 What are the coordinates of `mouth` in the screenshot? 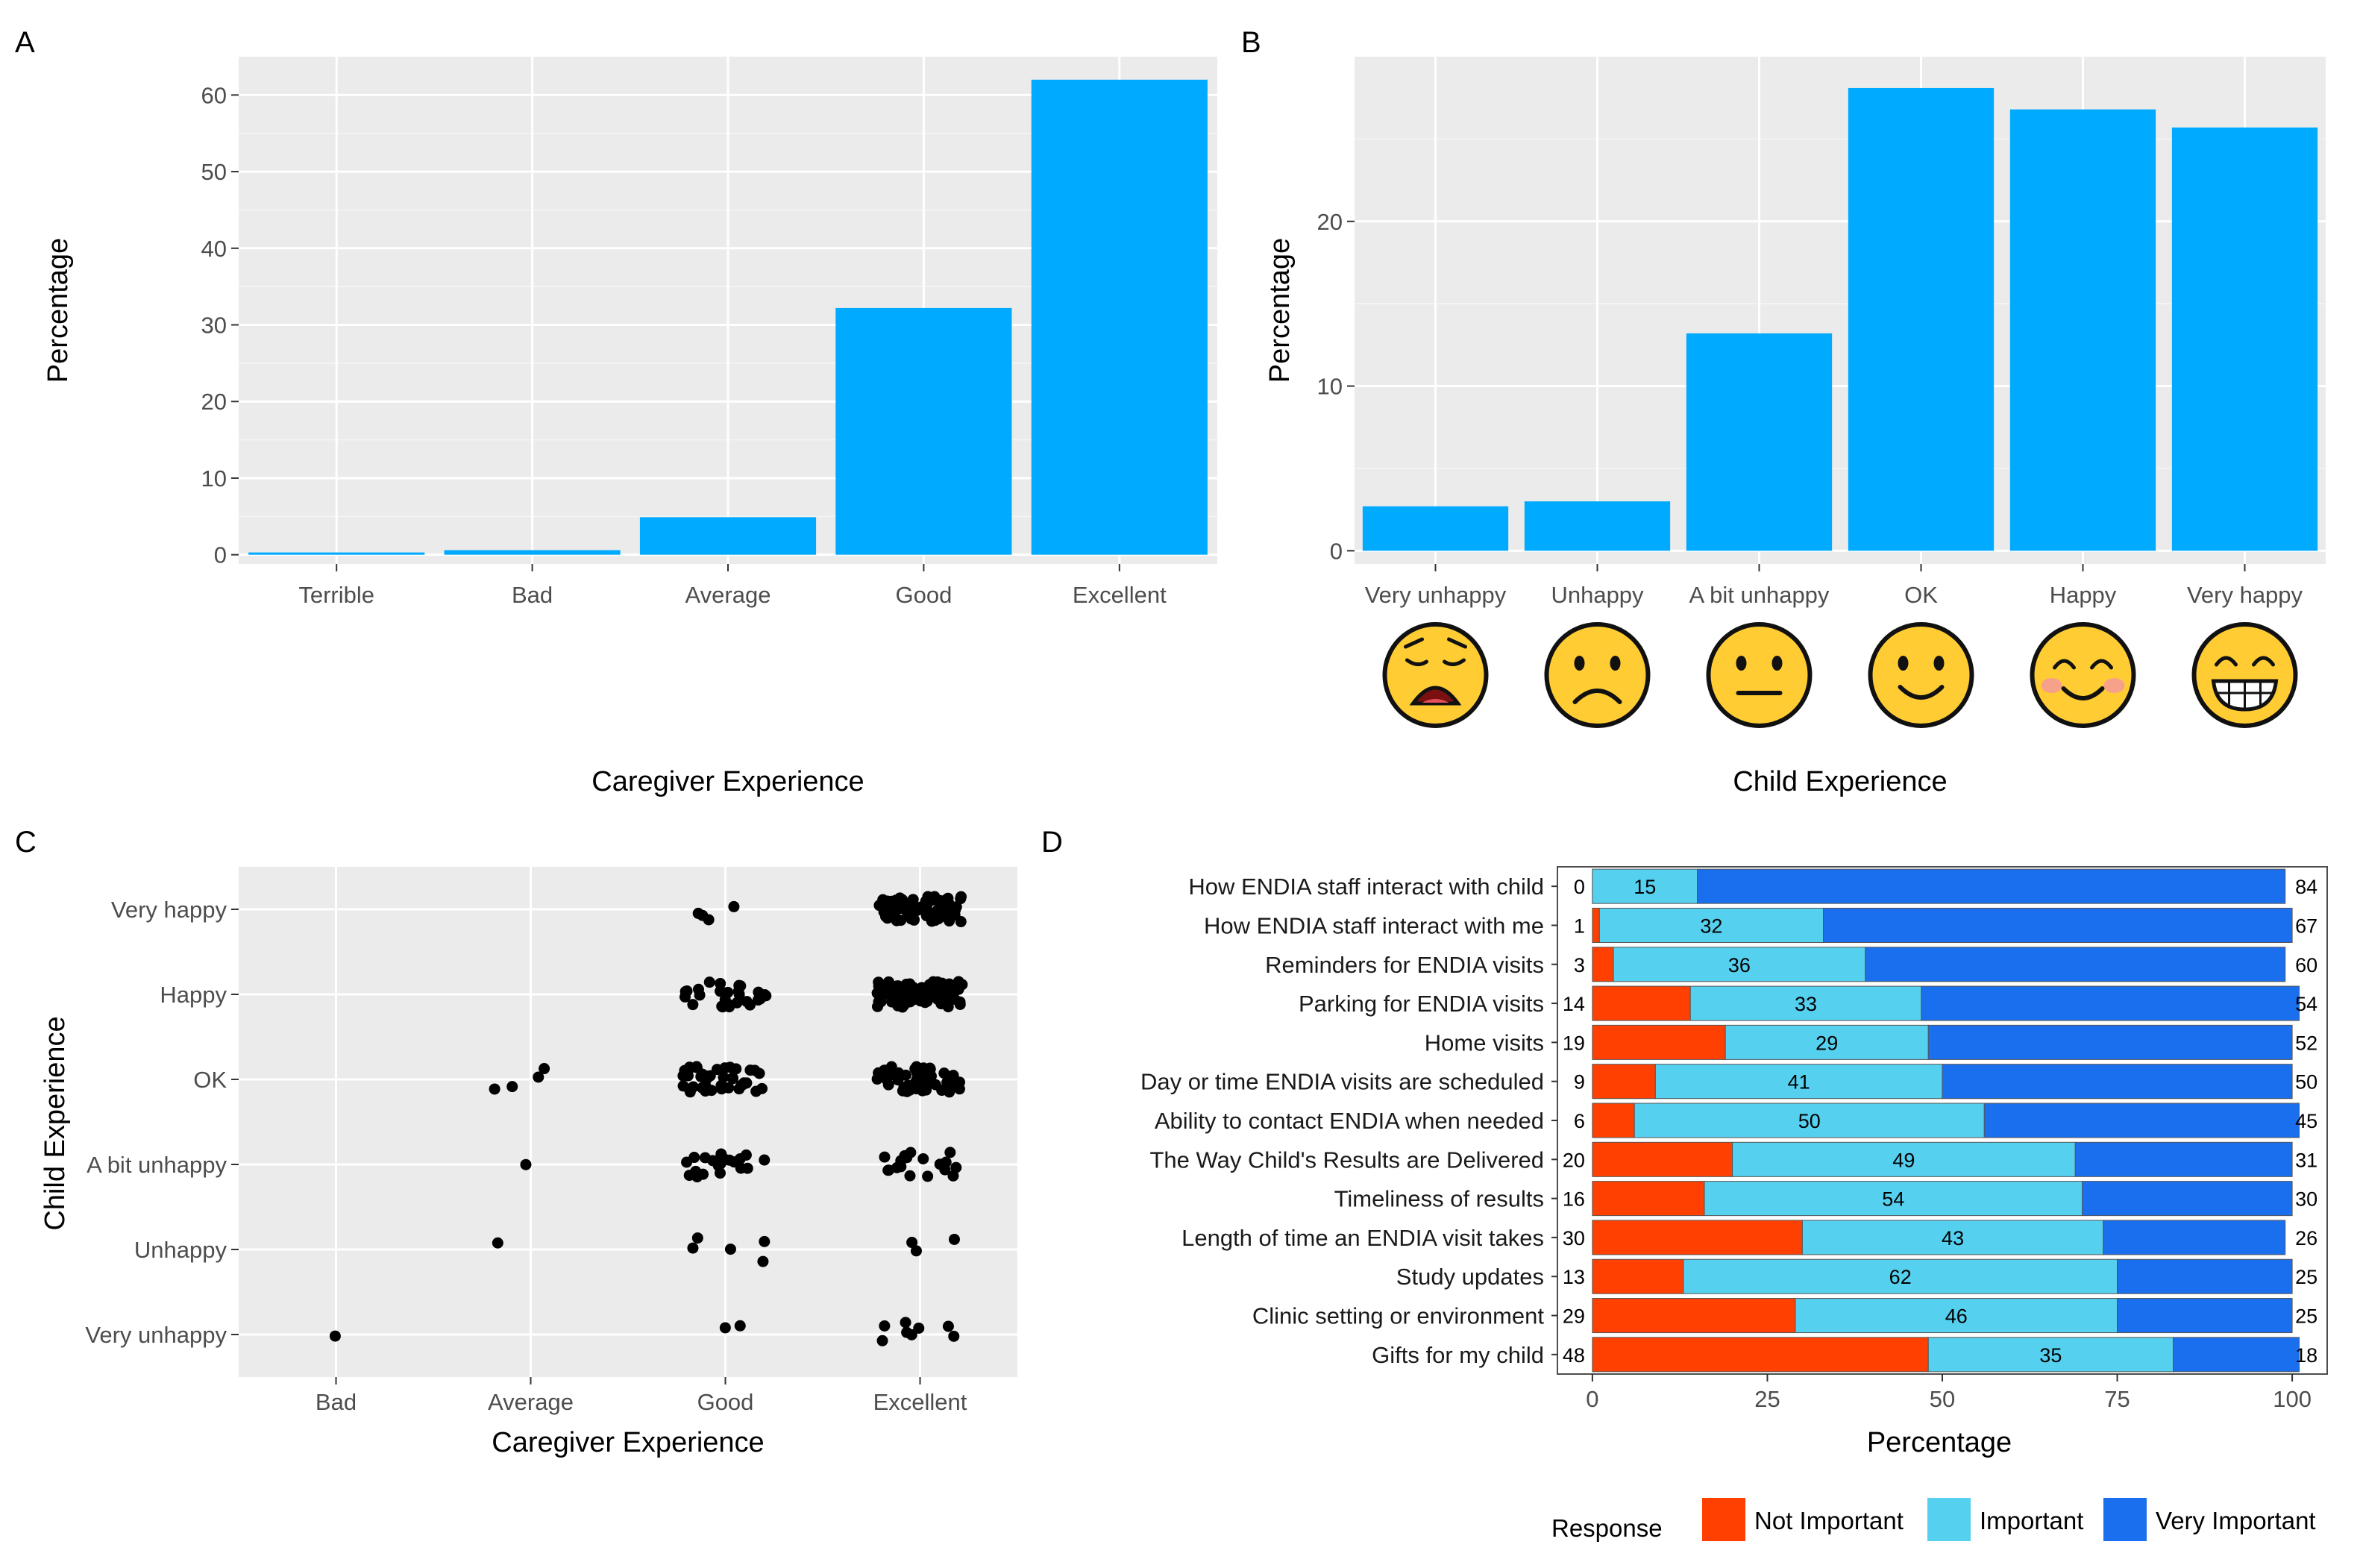 It's located at (1597, 696).